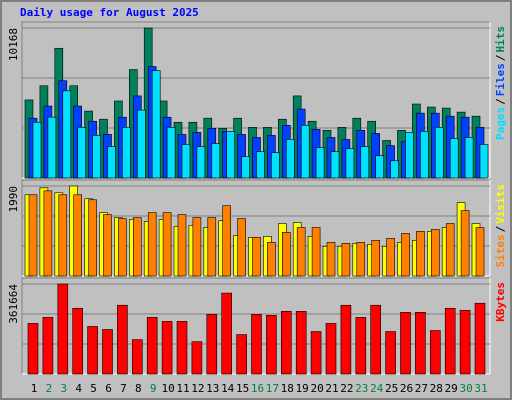  I want to click on x-tick-label: 24, so click(377, 388).